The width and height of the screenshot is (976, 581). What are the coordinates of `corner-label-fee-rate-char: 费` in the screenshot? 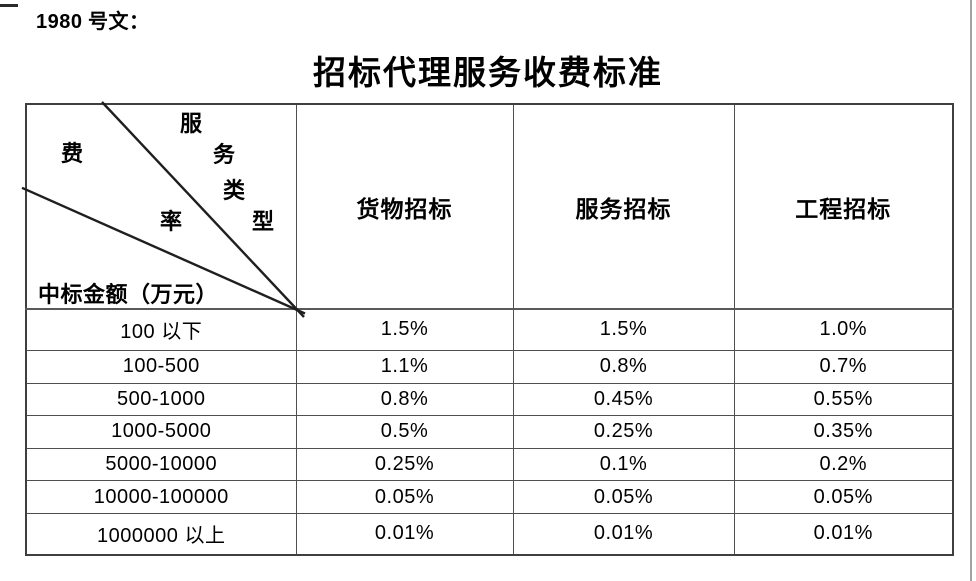 It's located at (71, 153).